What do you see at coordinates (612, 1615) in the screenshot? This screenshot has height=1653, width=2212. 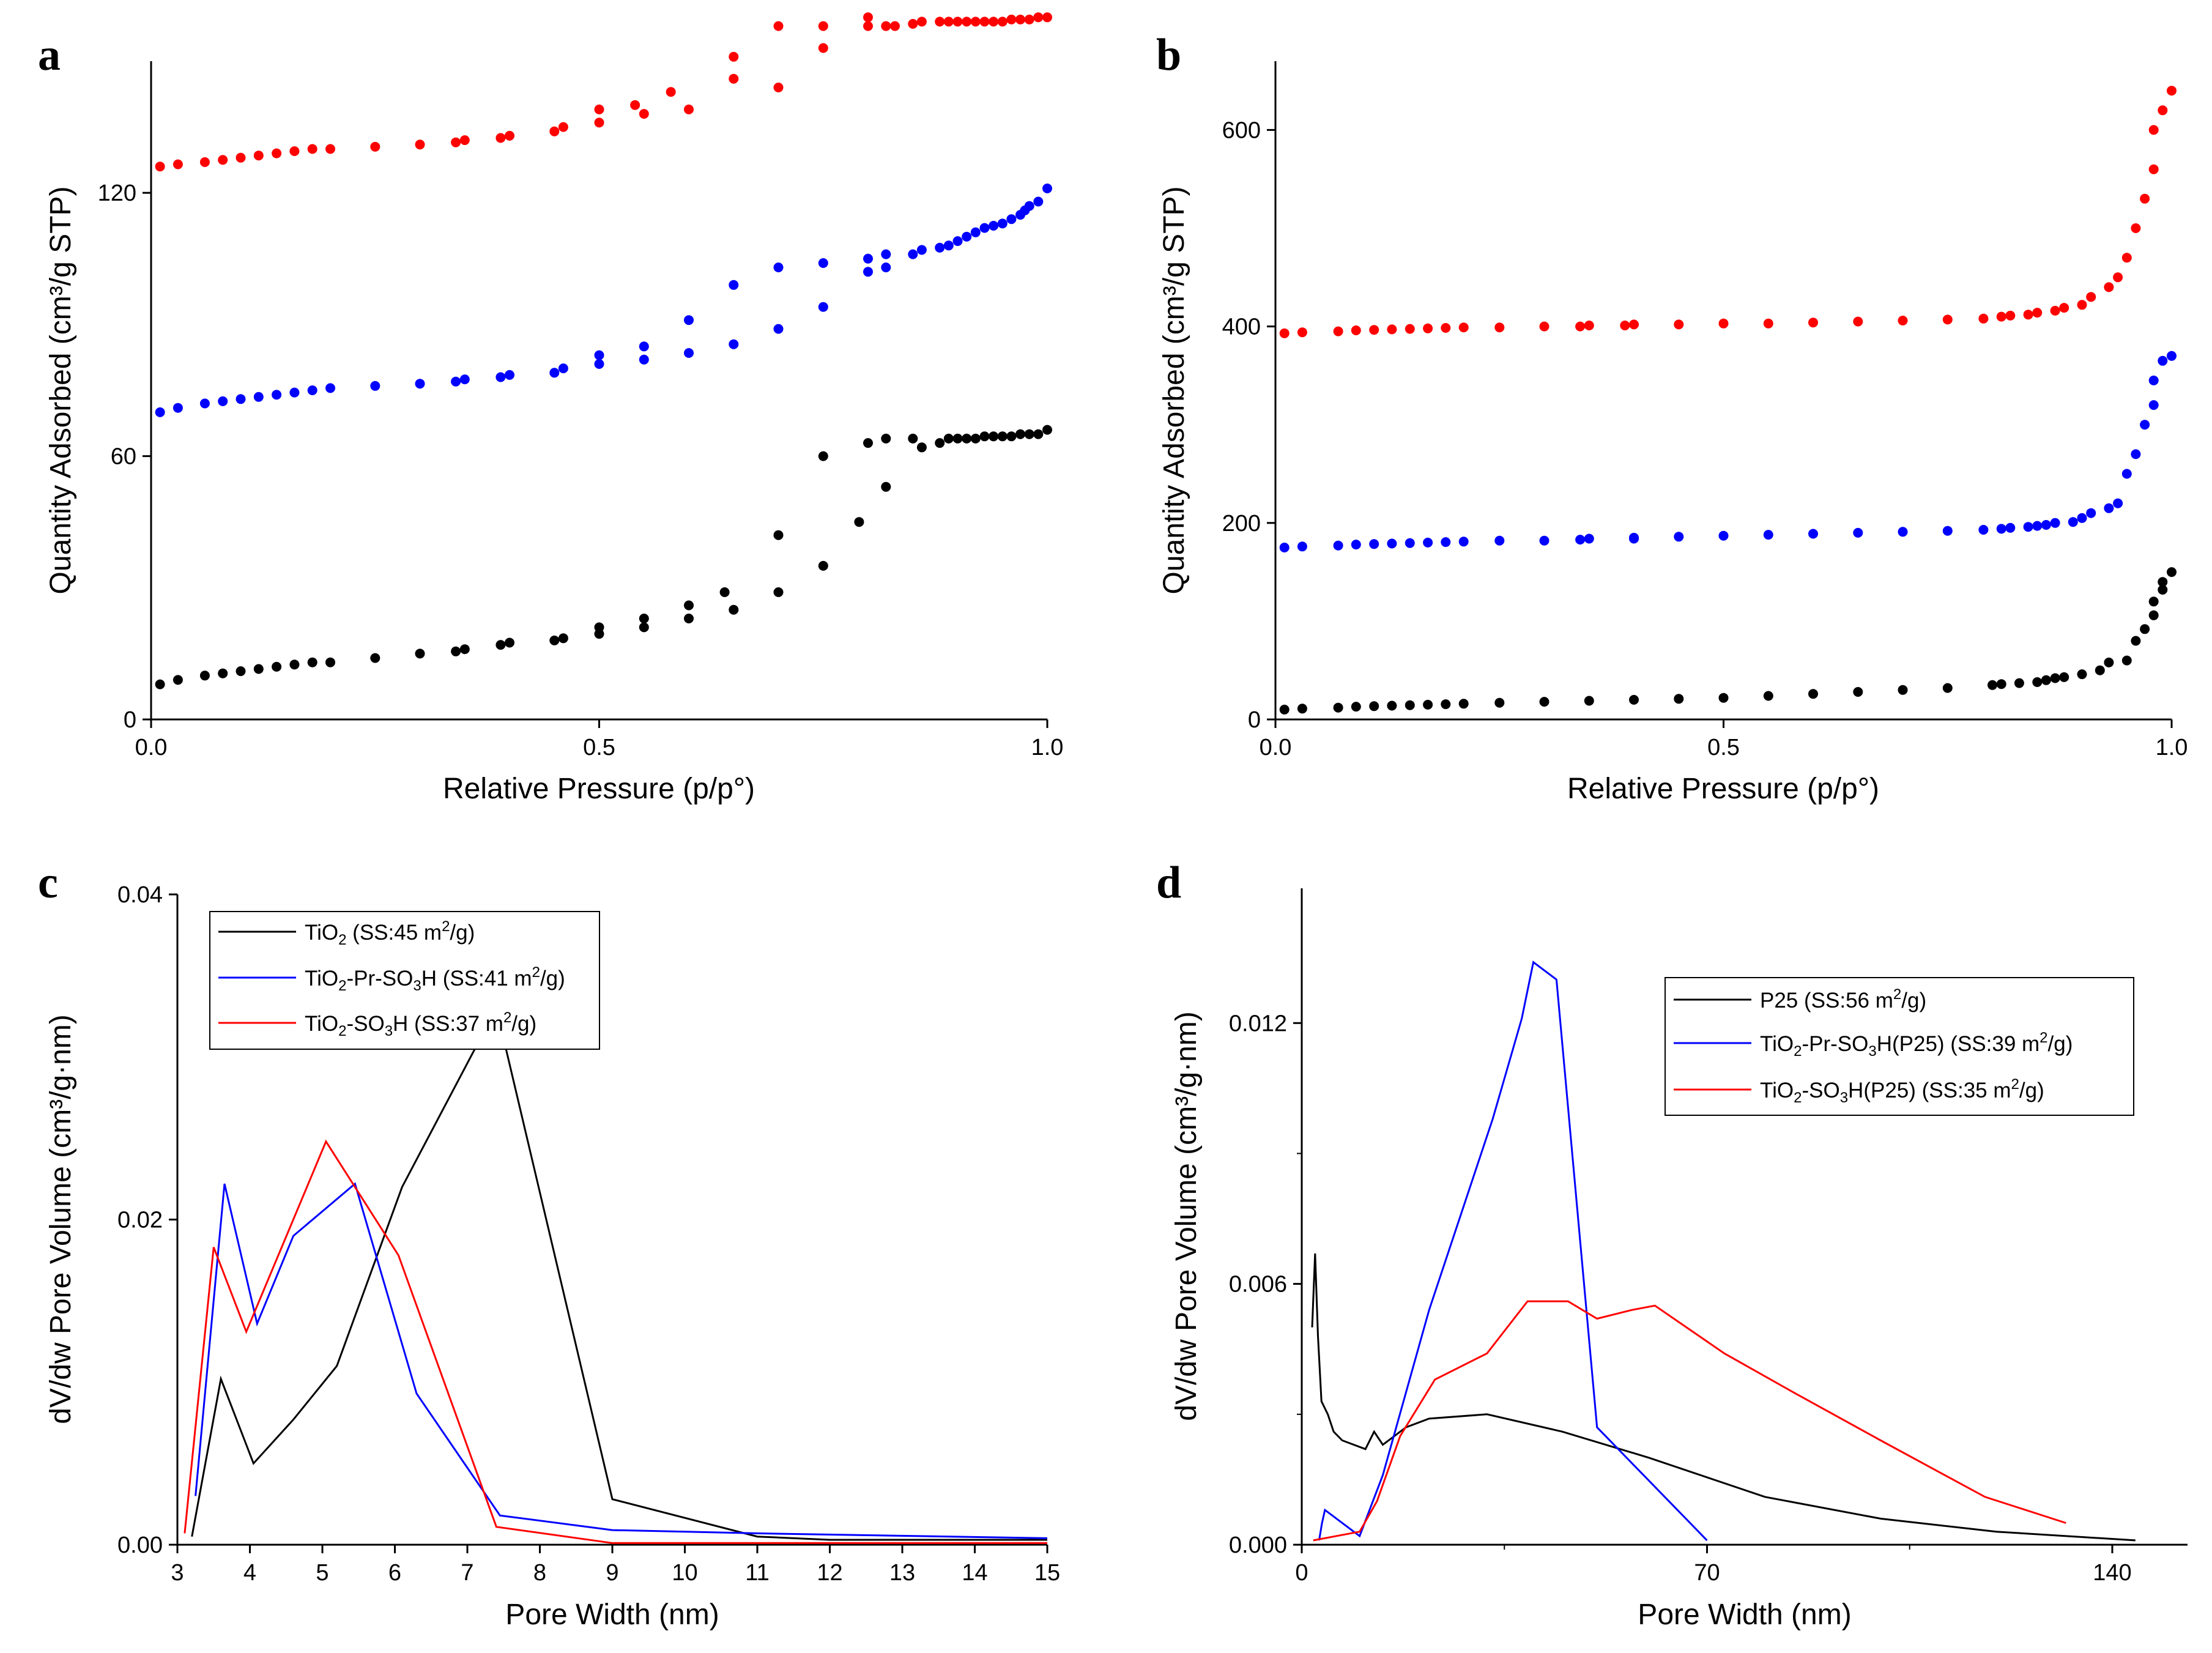 I see `panel-c-x-title: Pore Width (nm)` at bounding box center [612, 1615].